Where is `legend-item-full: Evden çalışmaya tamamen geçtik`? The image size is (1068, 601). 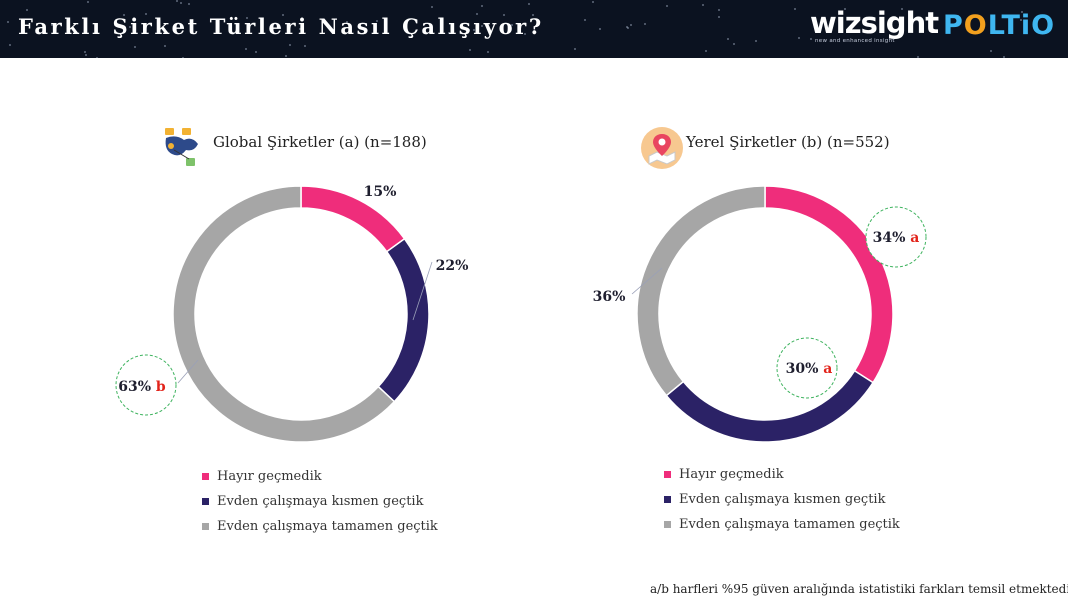
legend-item-full: Evden çalışmaya tamamen geçtik is located at coordinates (320, 526).